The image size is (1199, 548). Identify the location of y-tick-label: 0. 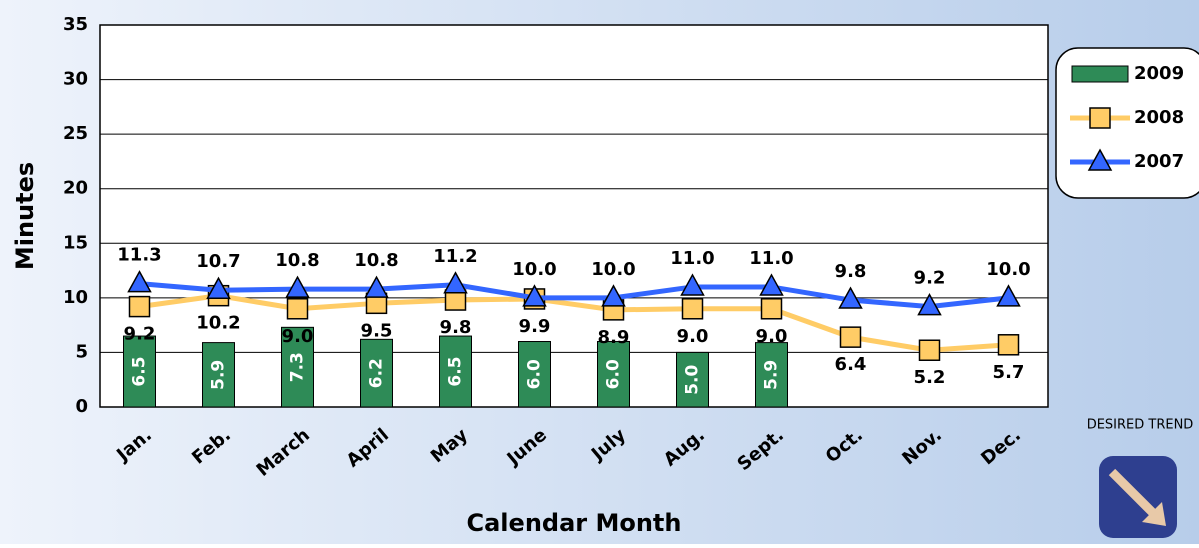
(81, 406).